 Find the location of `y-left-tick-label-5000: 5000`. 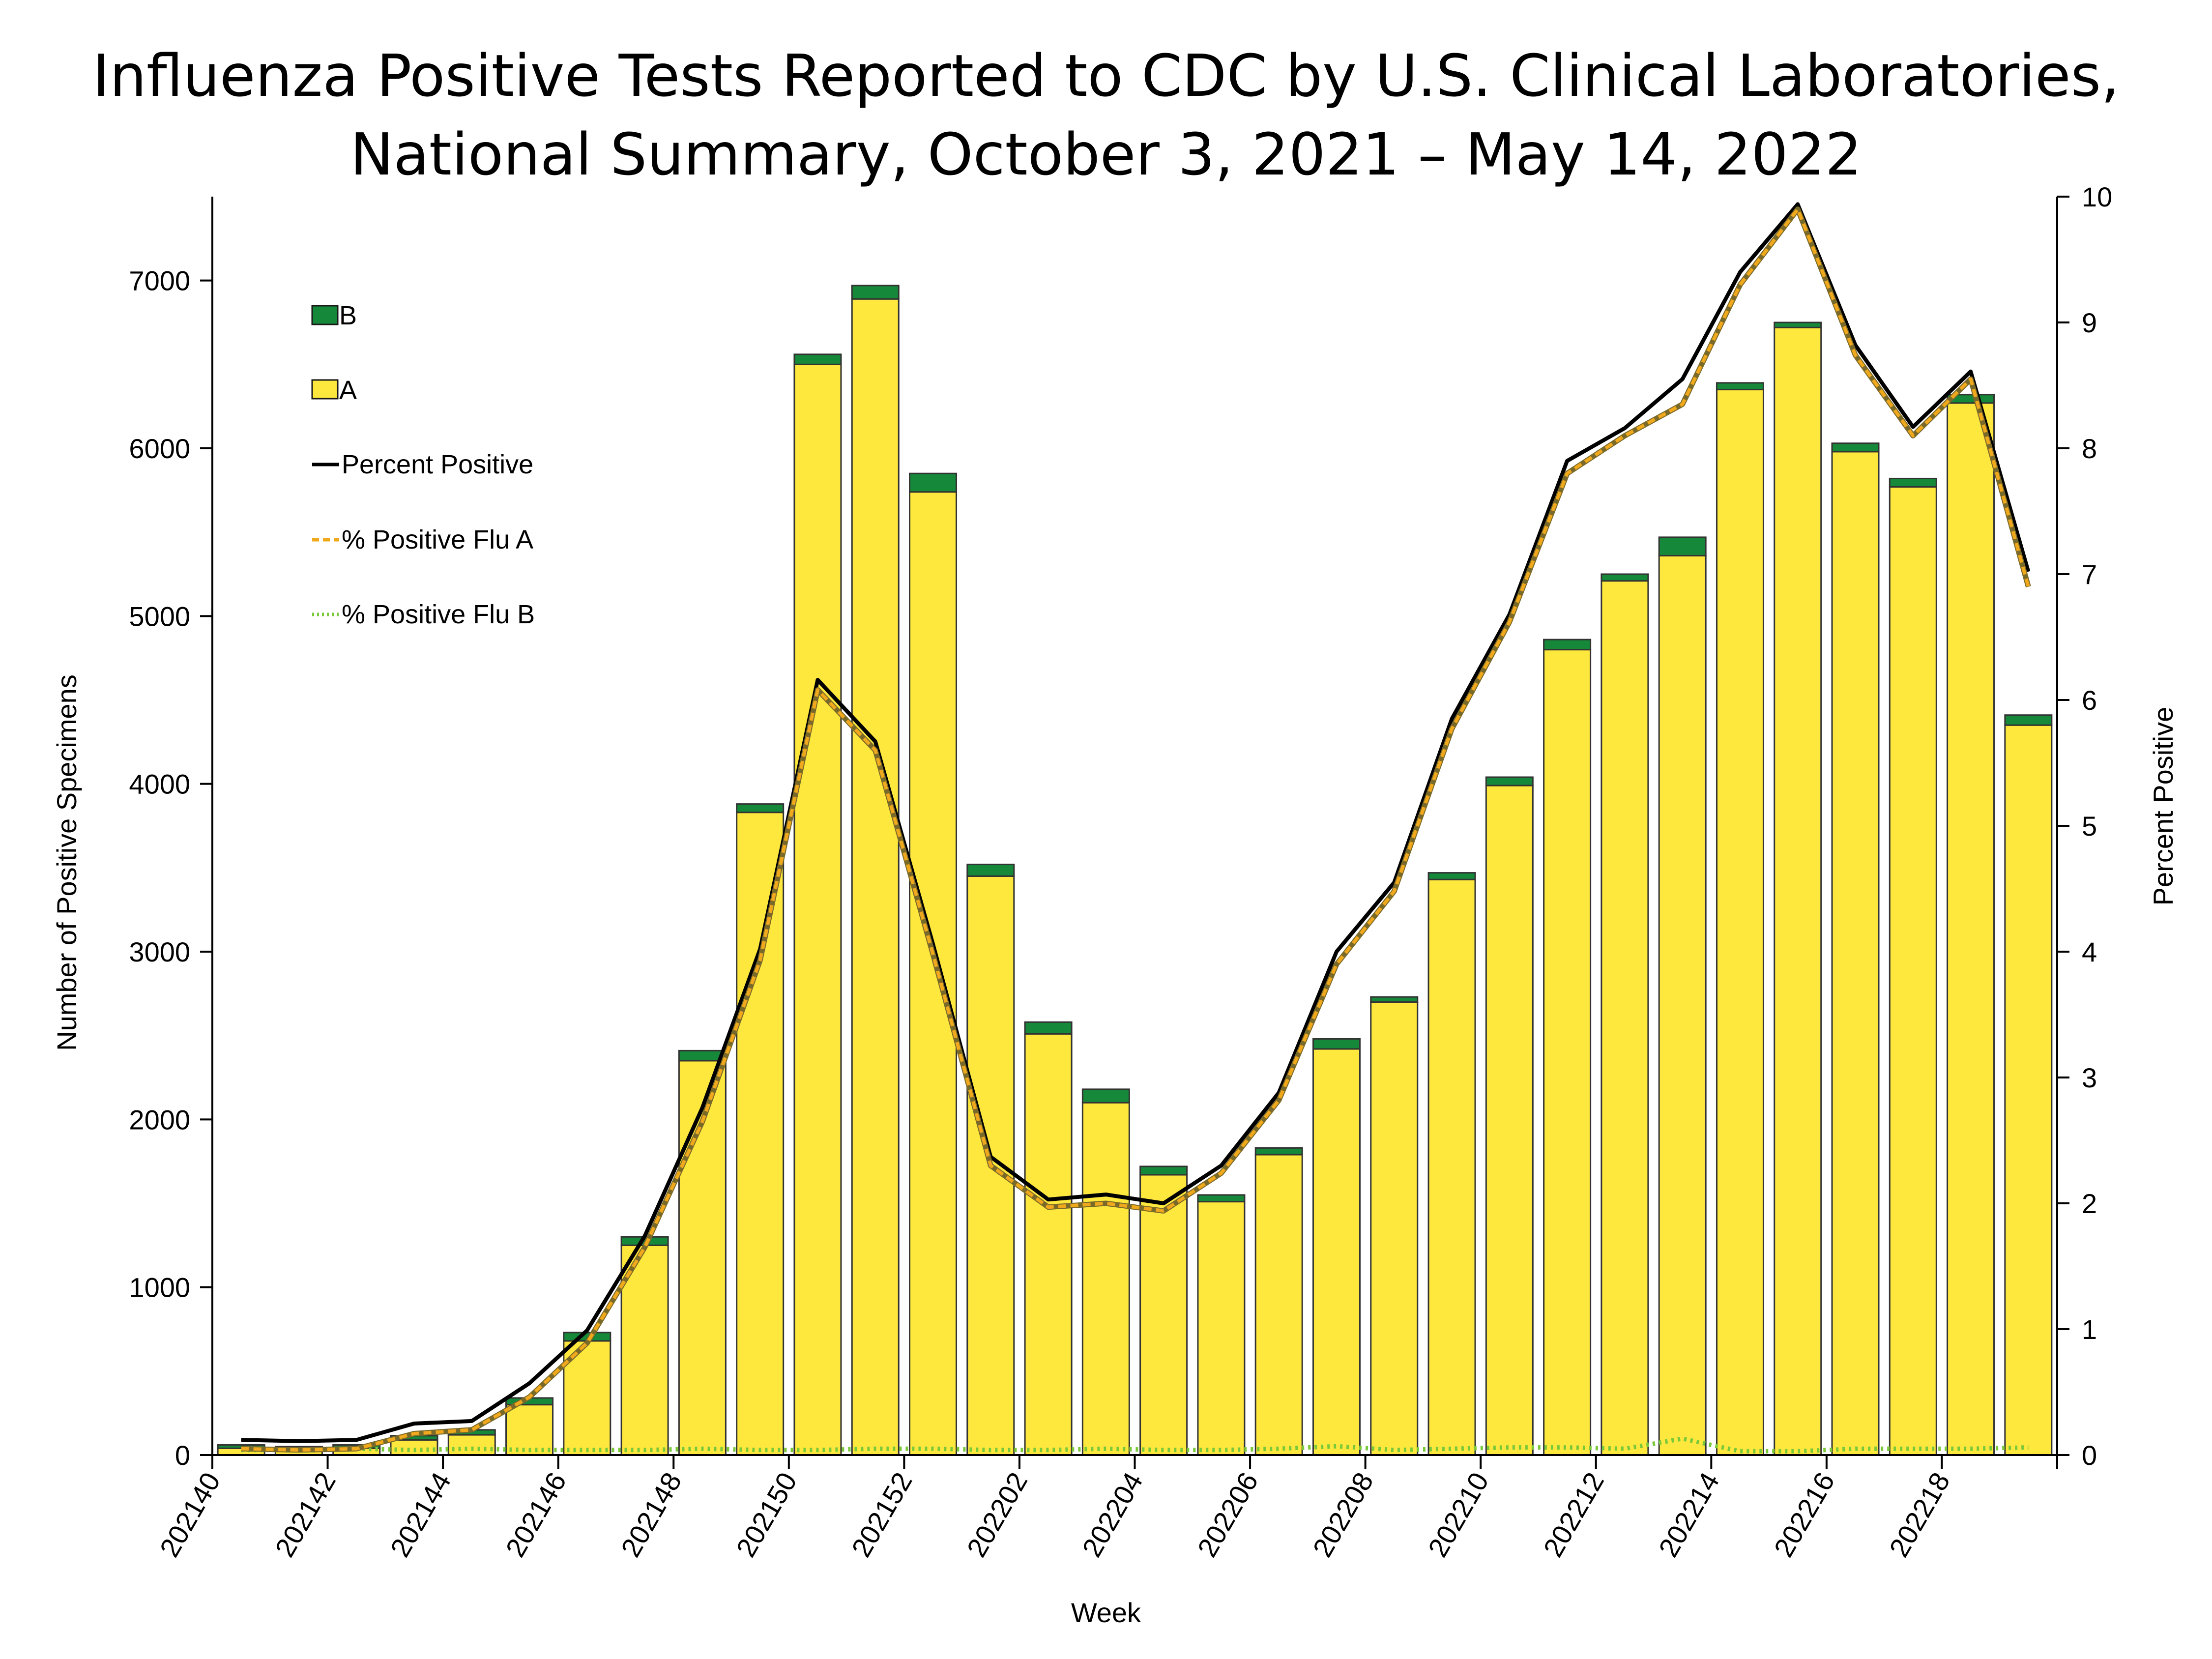

y-left-tick-label-5000: 5000 is located at coordinates (160, 617).